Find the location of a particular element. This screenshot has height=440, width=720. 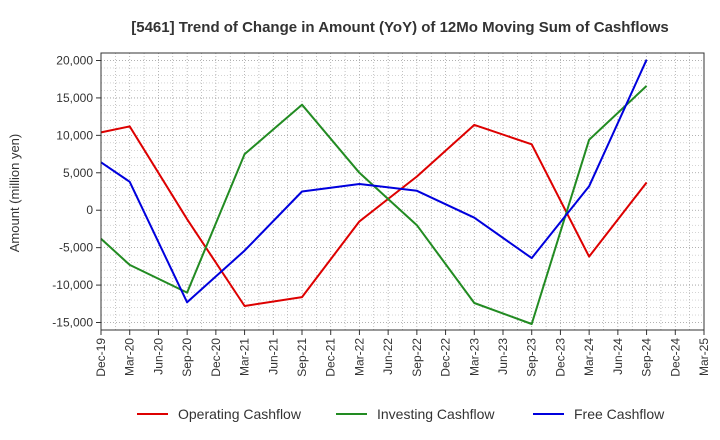

x-tick-label: Dec-19 is located at coordinates (101, 357).